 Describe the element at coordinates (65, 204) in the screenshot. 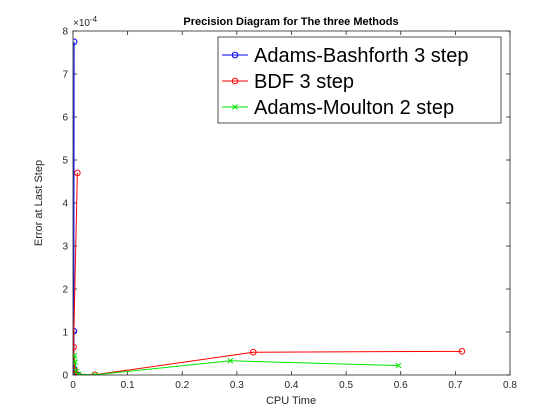

I see `y-tick-label: 4` at that location.